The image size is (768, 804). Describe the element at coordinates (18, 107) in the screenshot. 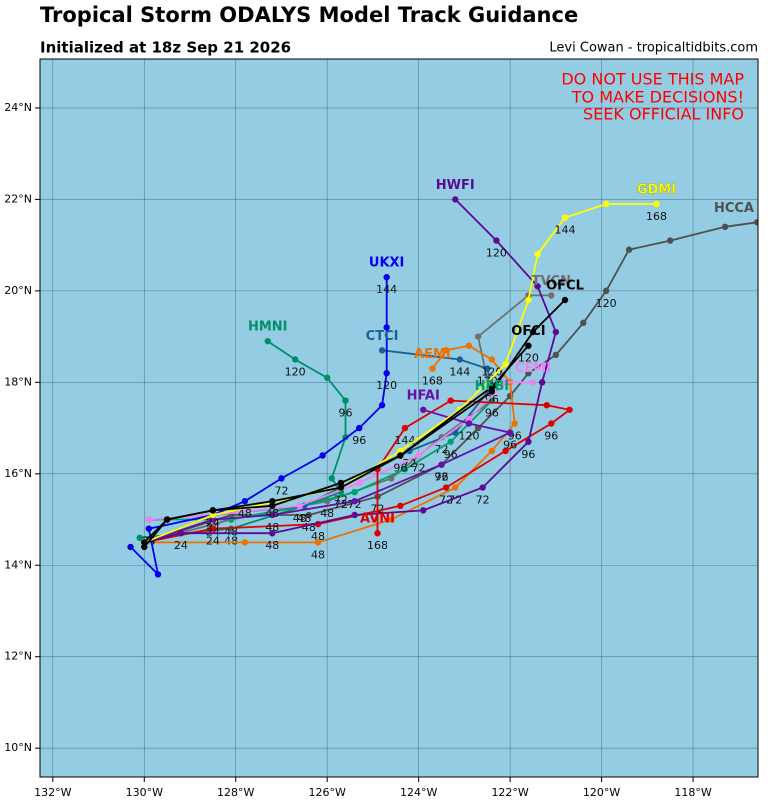

I see `y-tick-label: 24°N` at that location.